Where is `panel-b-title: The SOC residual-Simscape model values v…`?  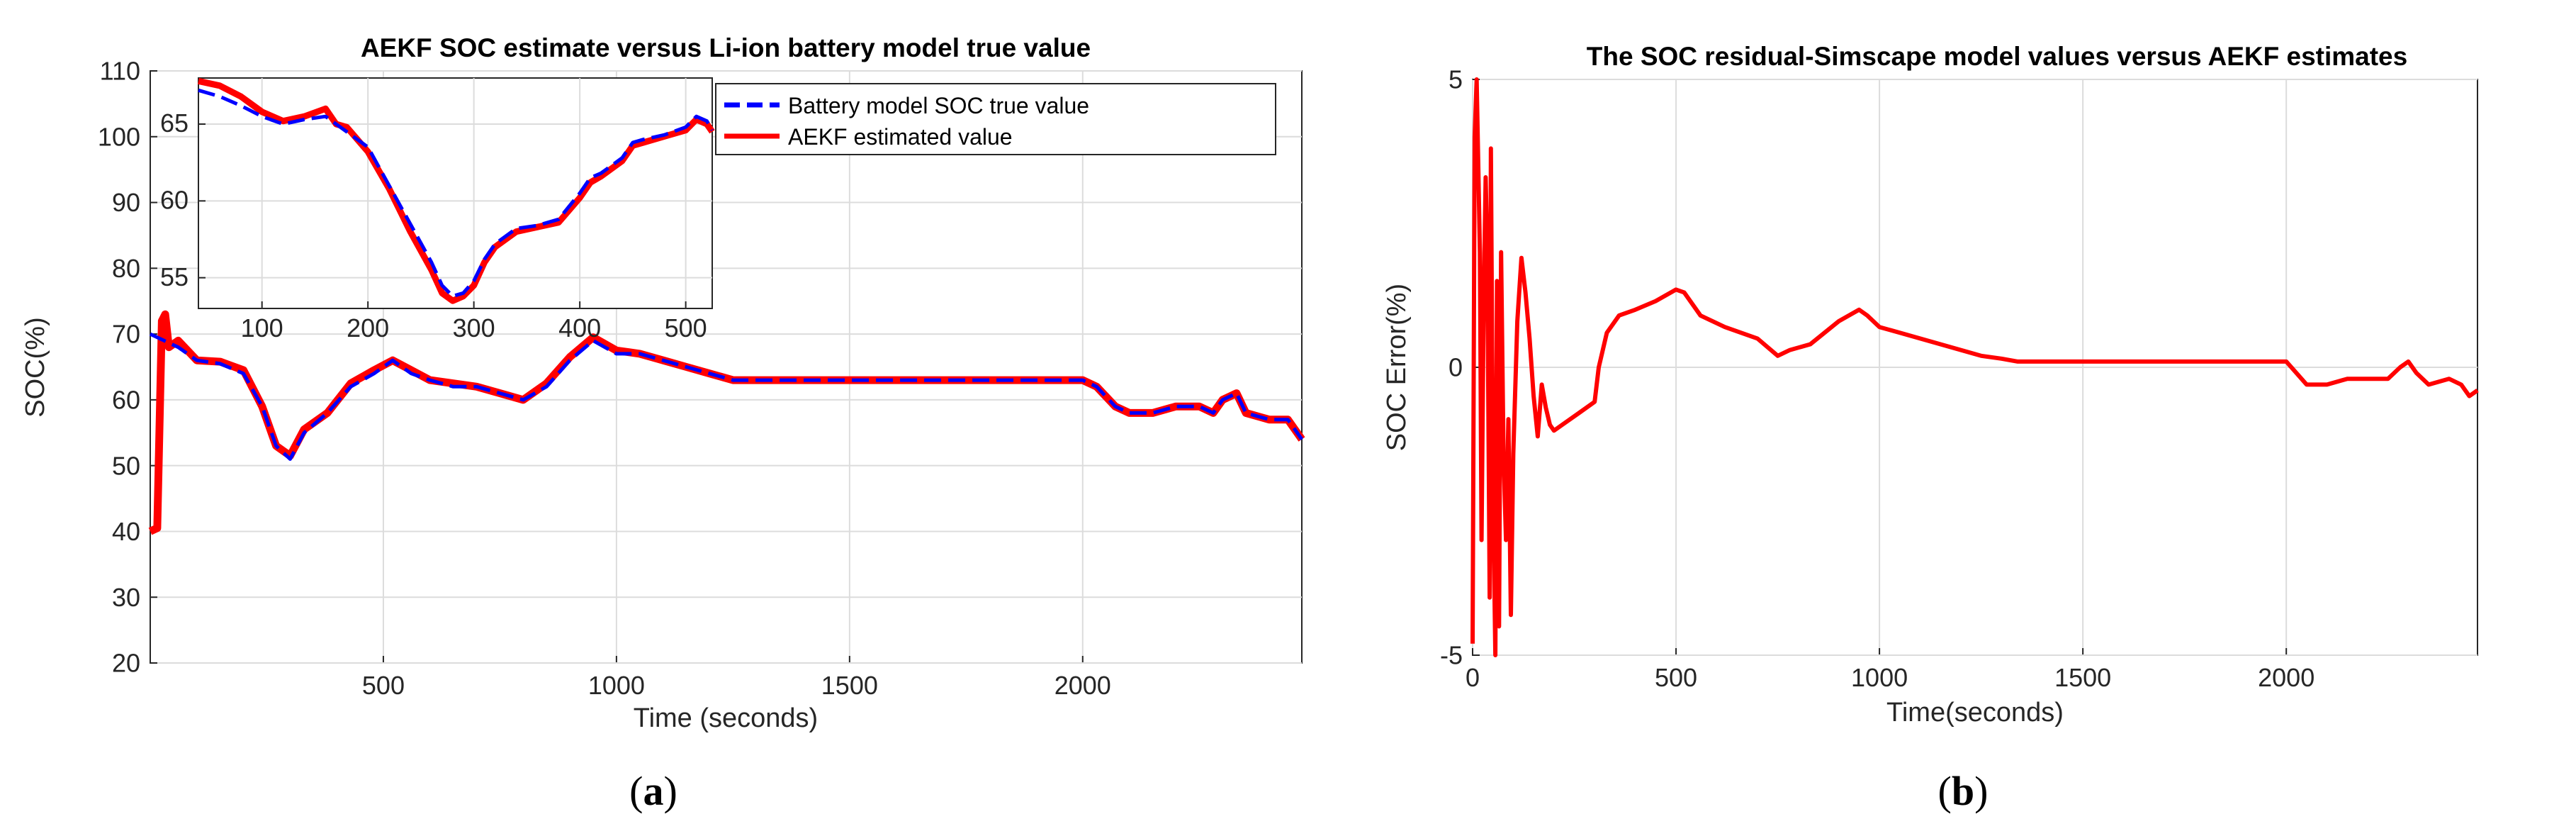 panel-b-title: The SOC residual-Simscape model values v… is located at coordinates (1997, 56).